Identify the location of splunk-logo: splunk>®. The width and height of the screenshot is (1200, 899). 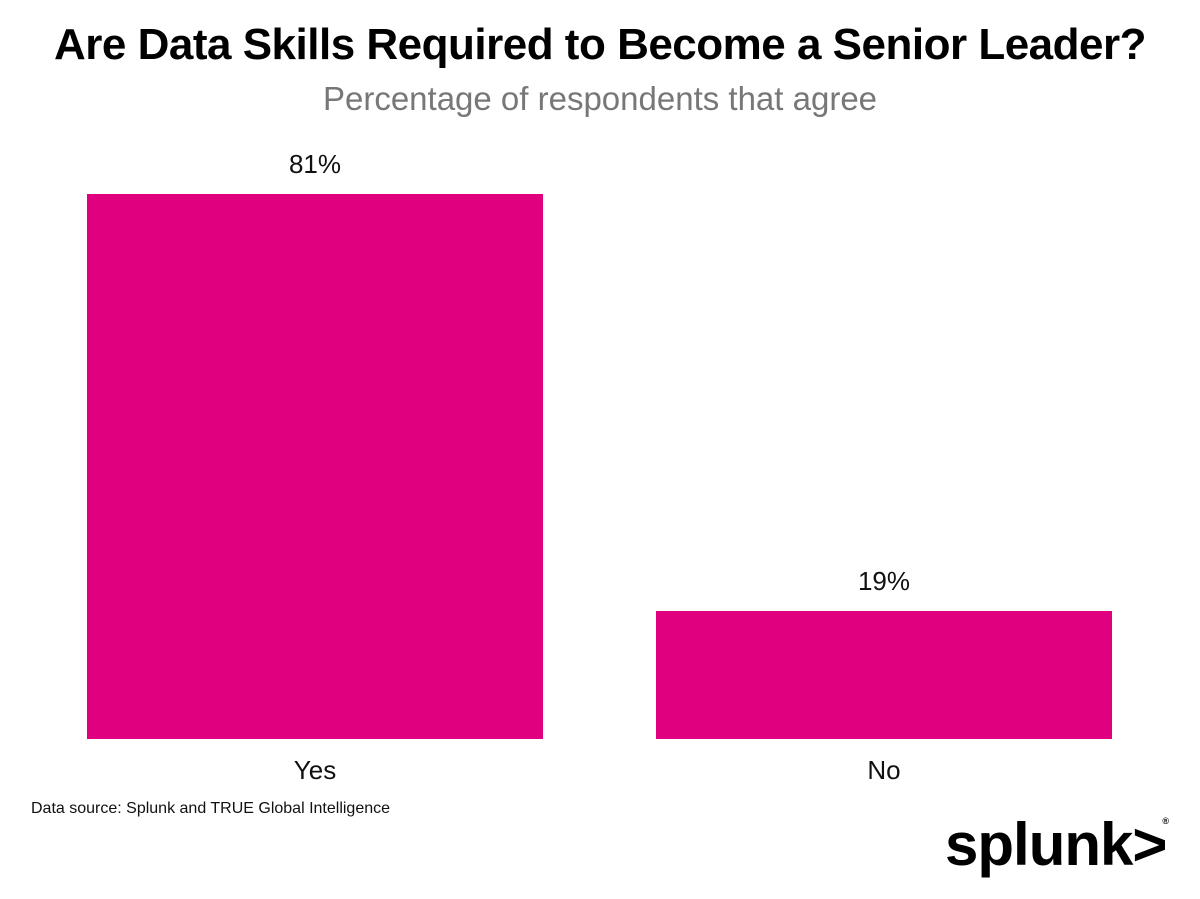
(1057, 844).